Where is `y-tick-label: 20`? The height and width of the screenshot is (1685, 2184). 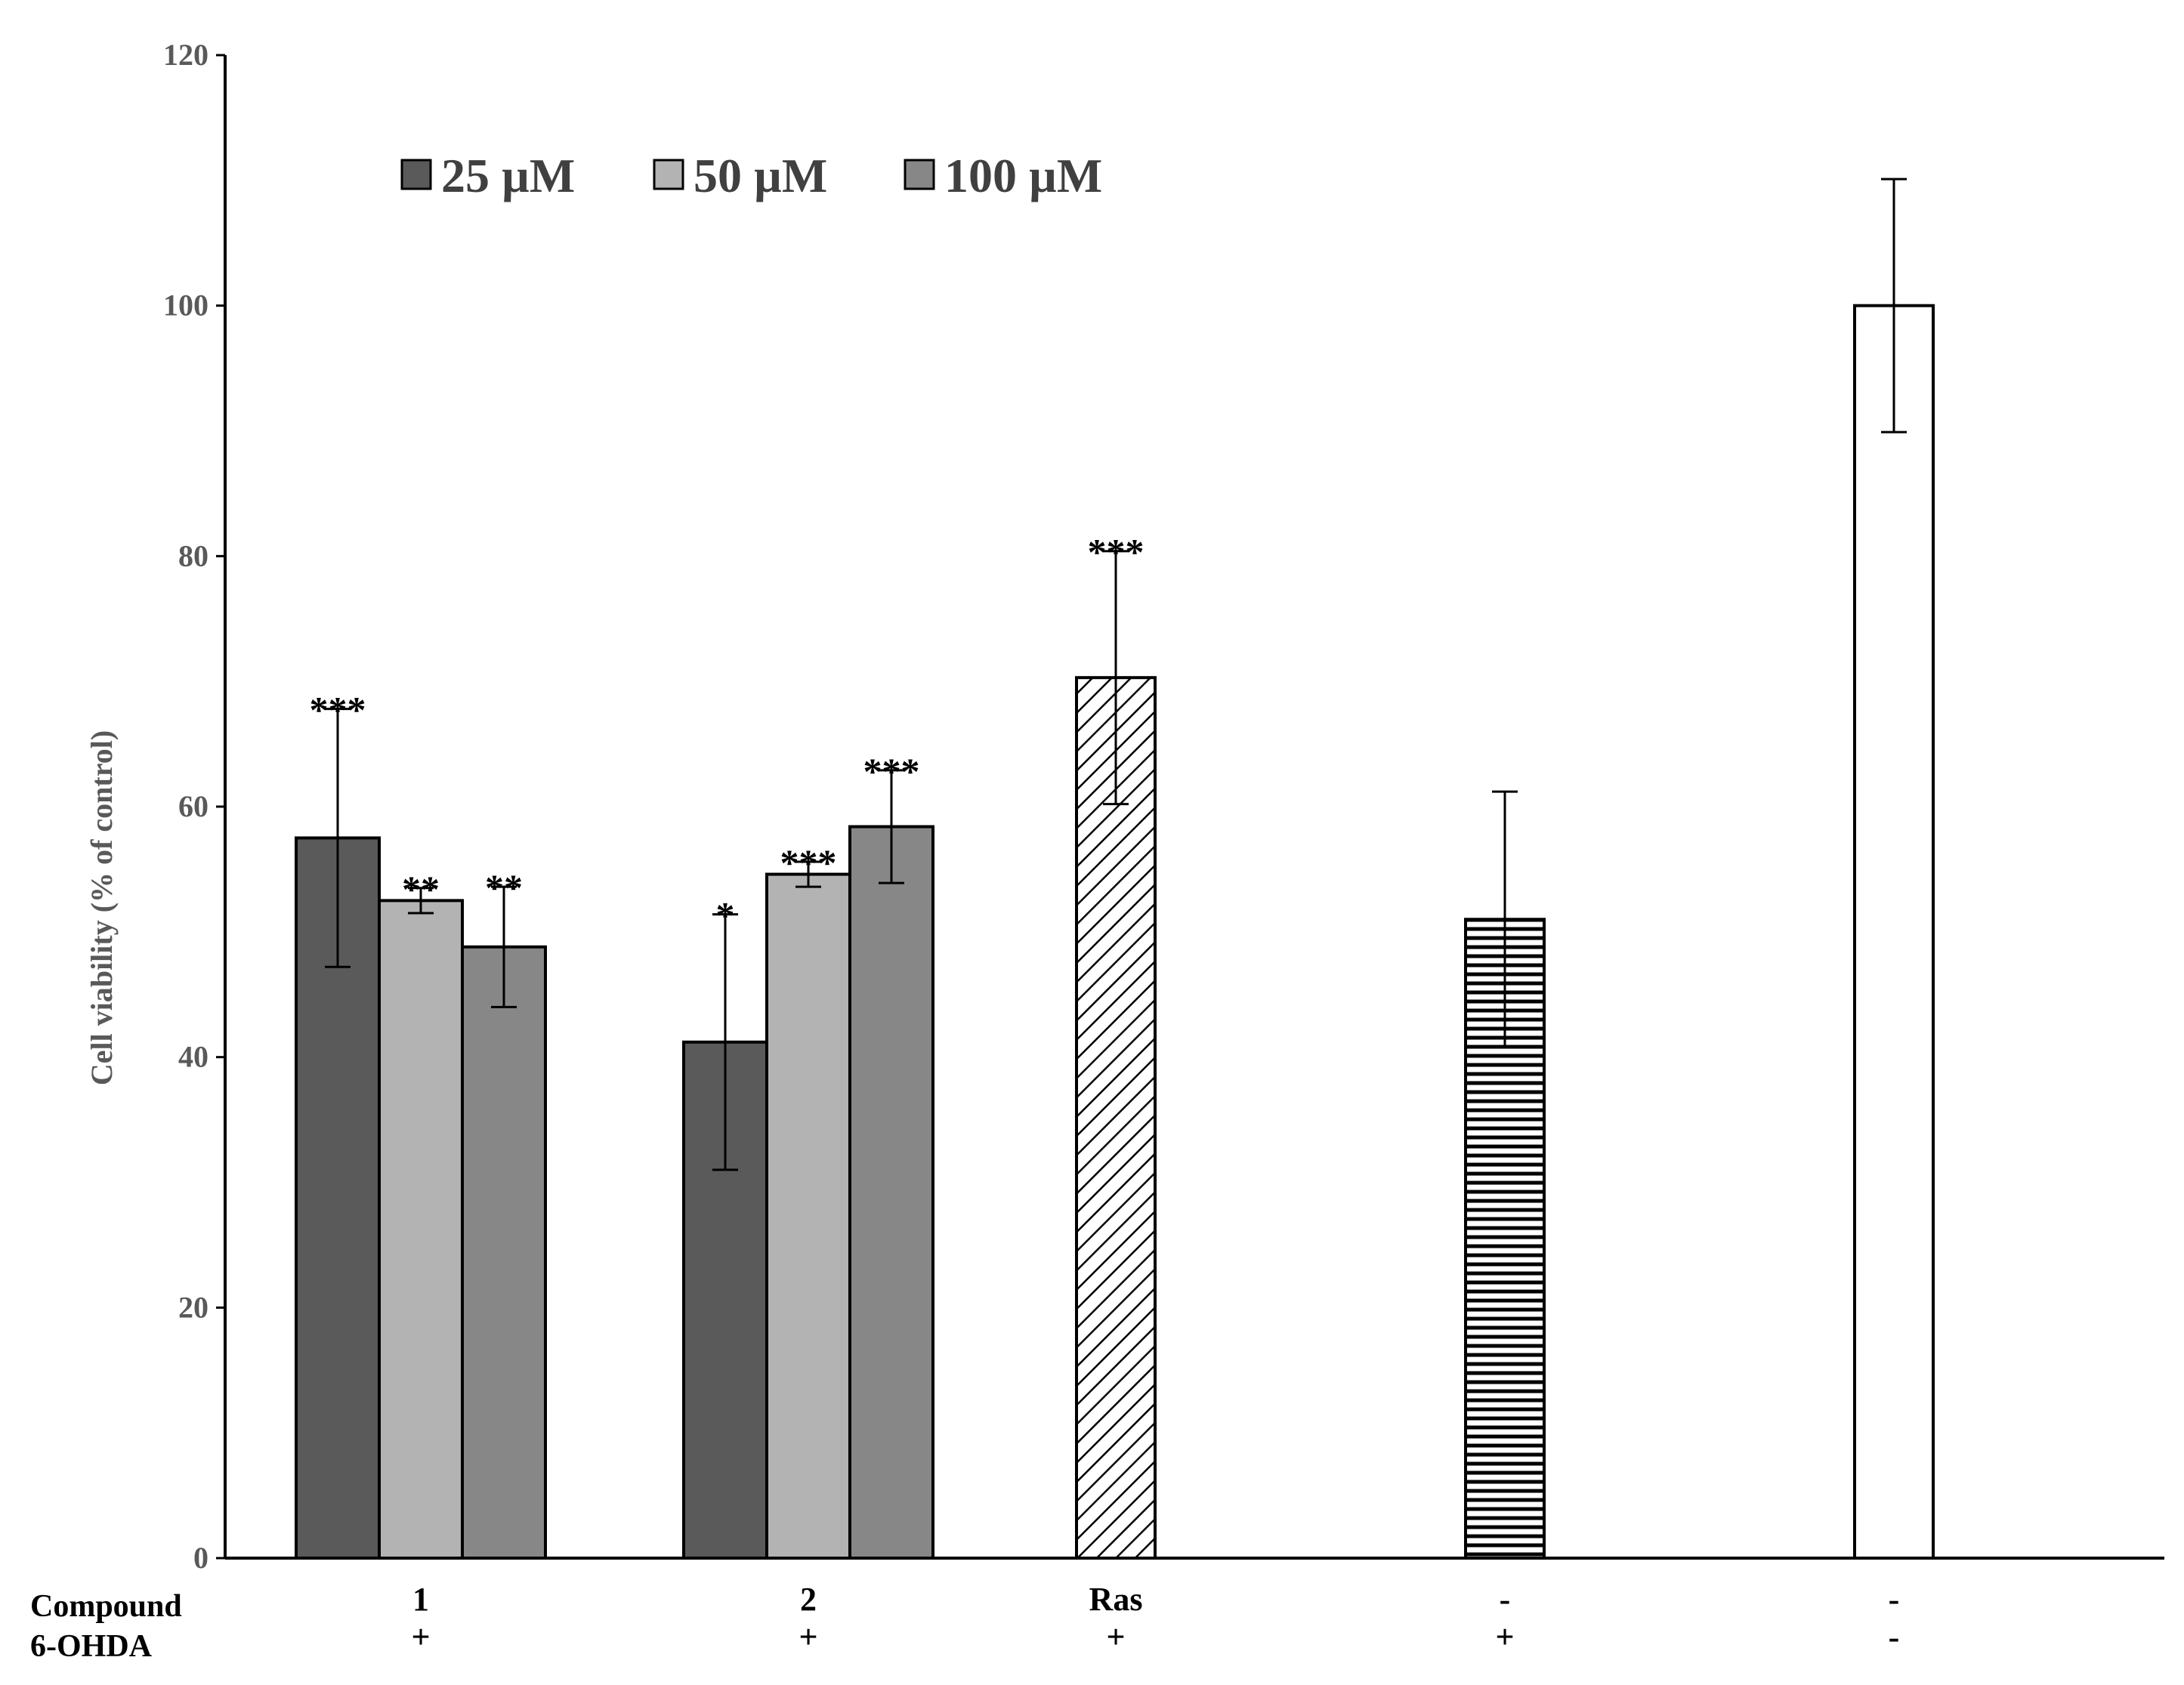 y-tick-label: 20 is located at coordinates (193, 1307).